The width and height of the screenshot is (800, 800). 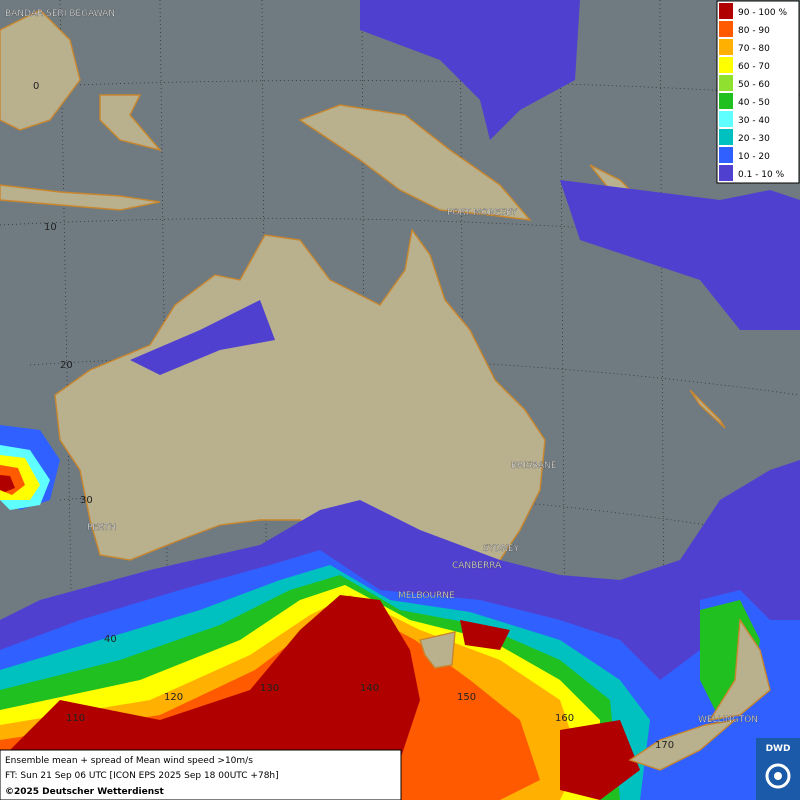 What do you see at coordinates (501, 549) in the screenshot?
I see `city-label: SYDNEY` at bounding box center [501, 549].